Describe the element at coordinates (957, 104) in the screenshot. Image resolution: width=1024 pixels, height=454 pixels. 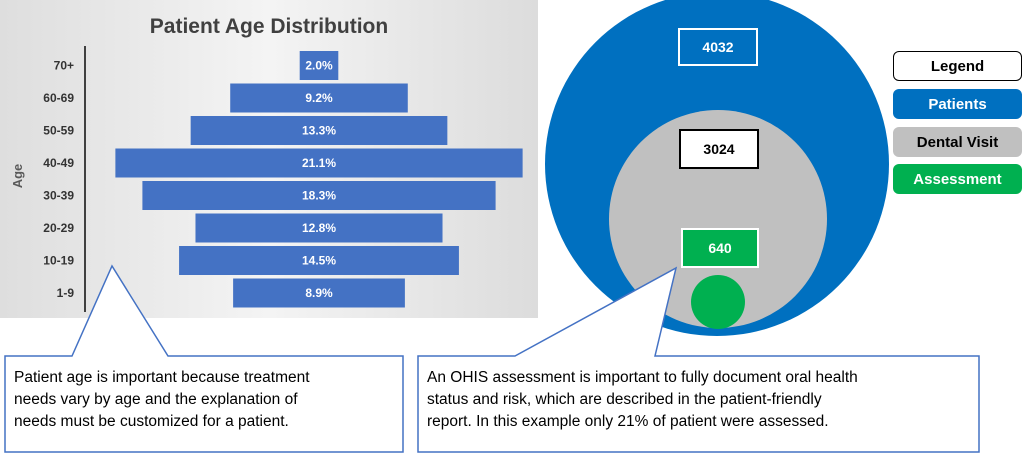
I see `legend-item-patients: Patients` at that location.